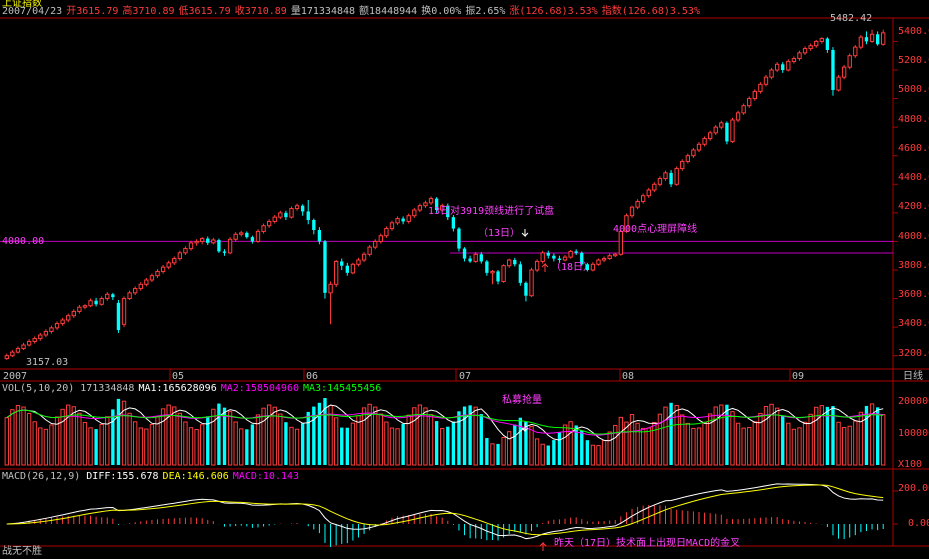  What do you see at coordinates (183, 11) in the screenshot?
I see `low-label: 低` at bounding box center [183, 11].